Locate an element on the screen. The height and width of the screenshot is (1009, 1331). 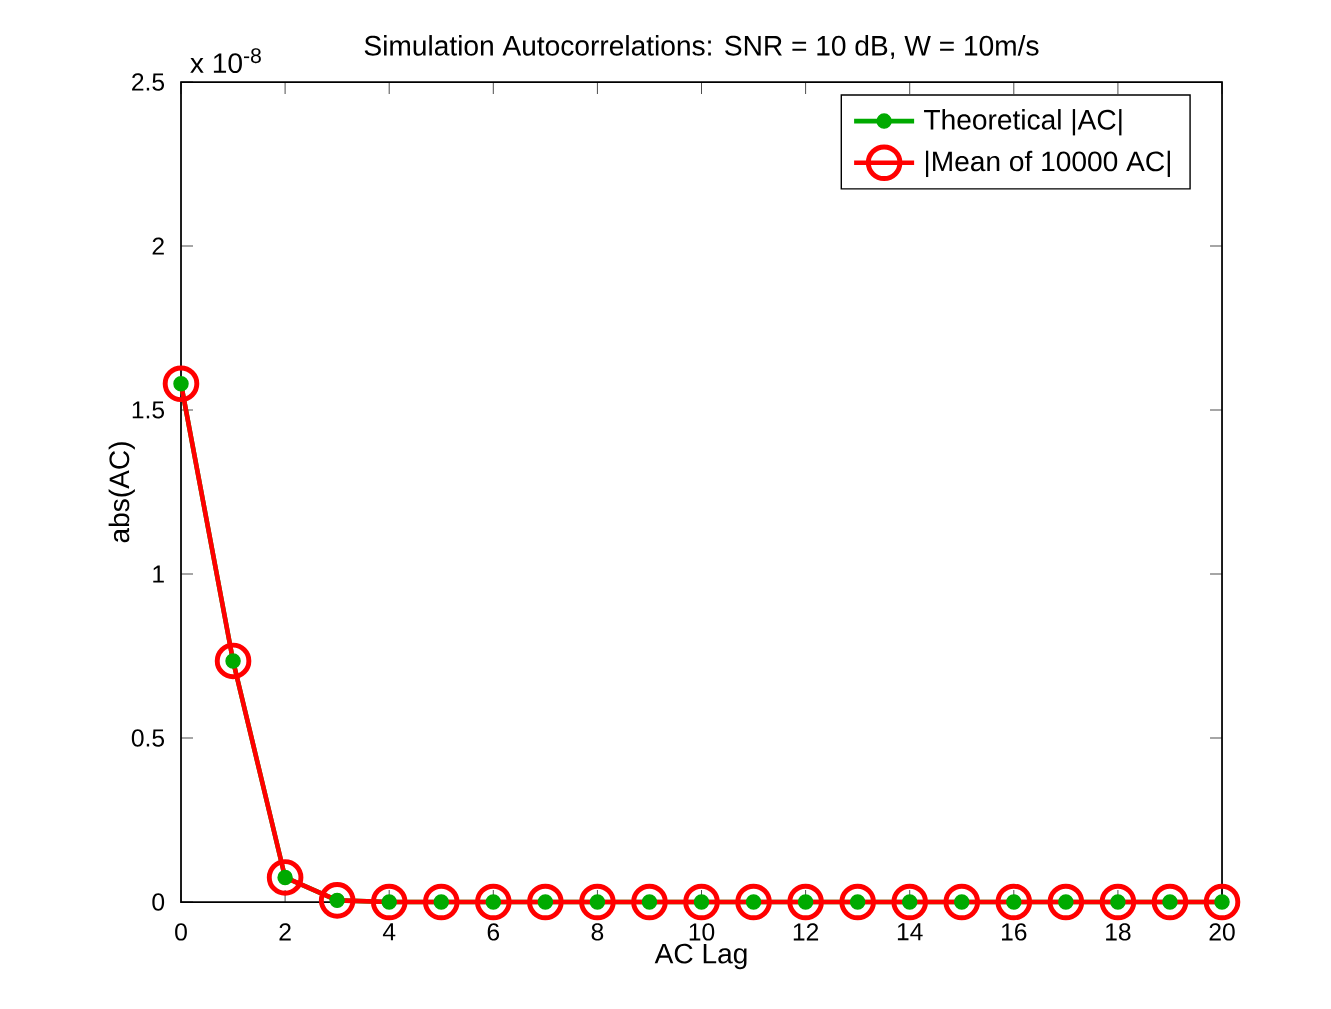
legend-label: Theoretical |AC| is located at coordinates (1023, 122).